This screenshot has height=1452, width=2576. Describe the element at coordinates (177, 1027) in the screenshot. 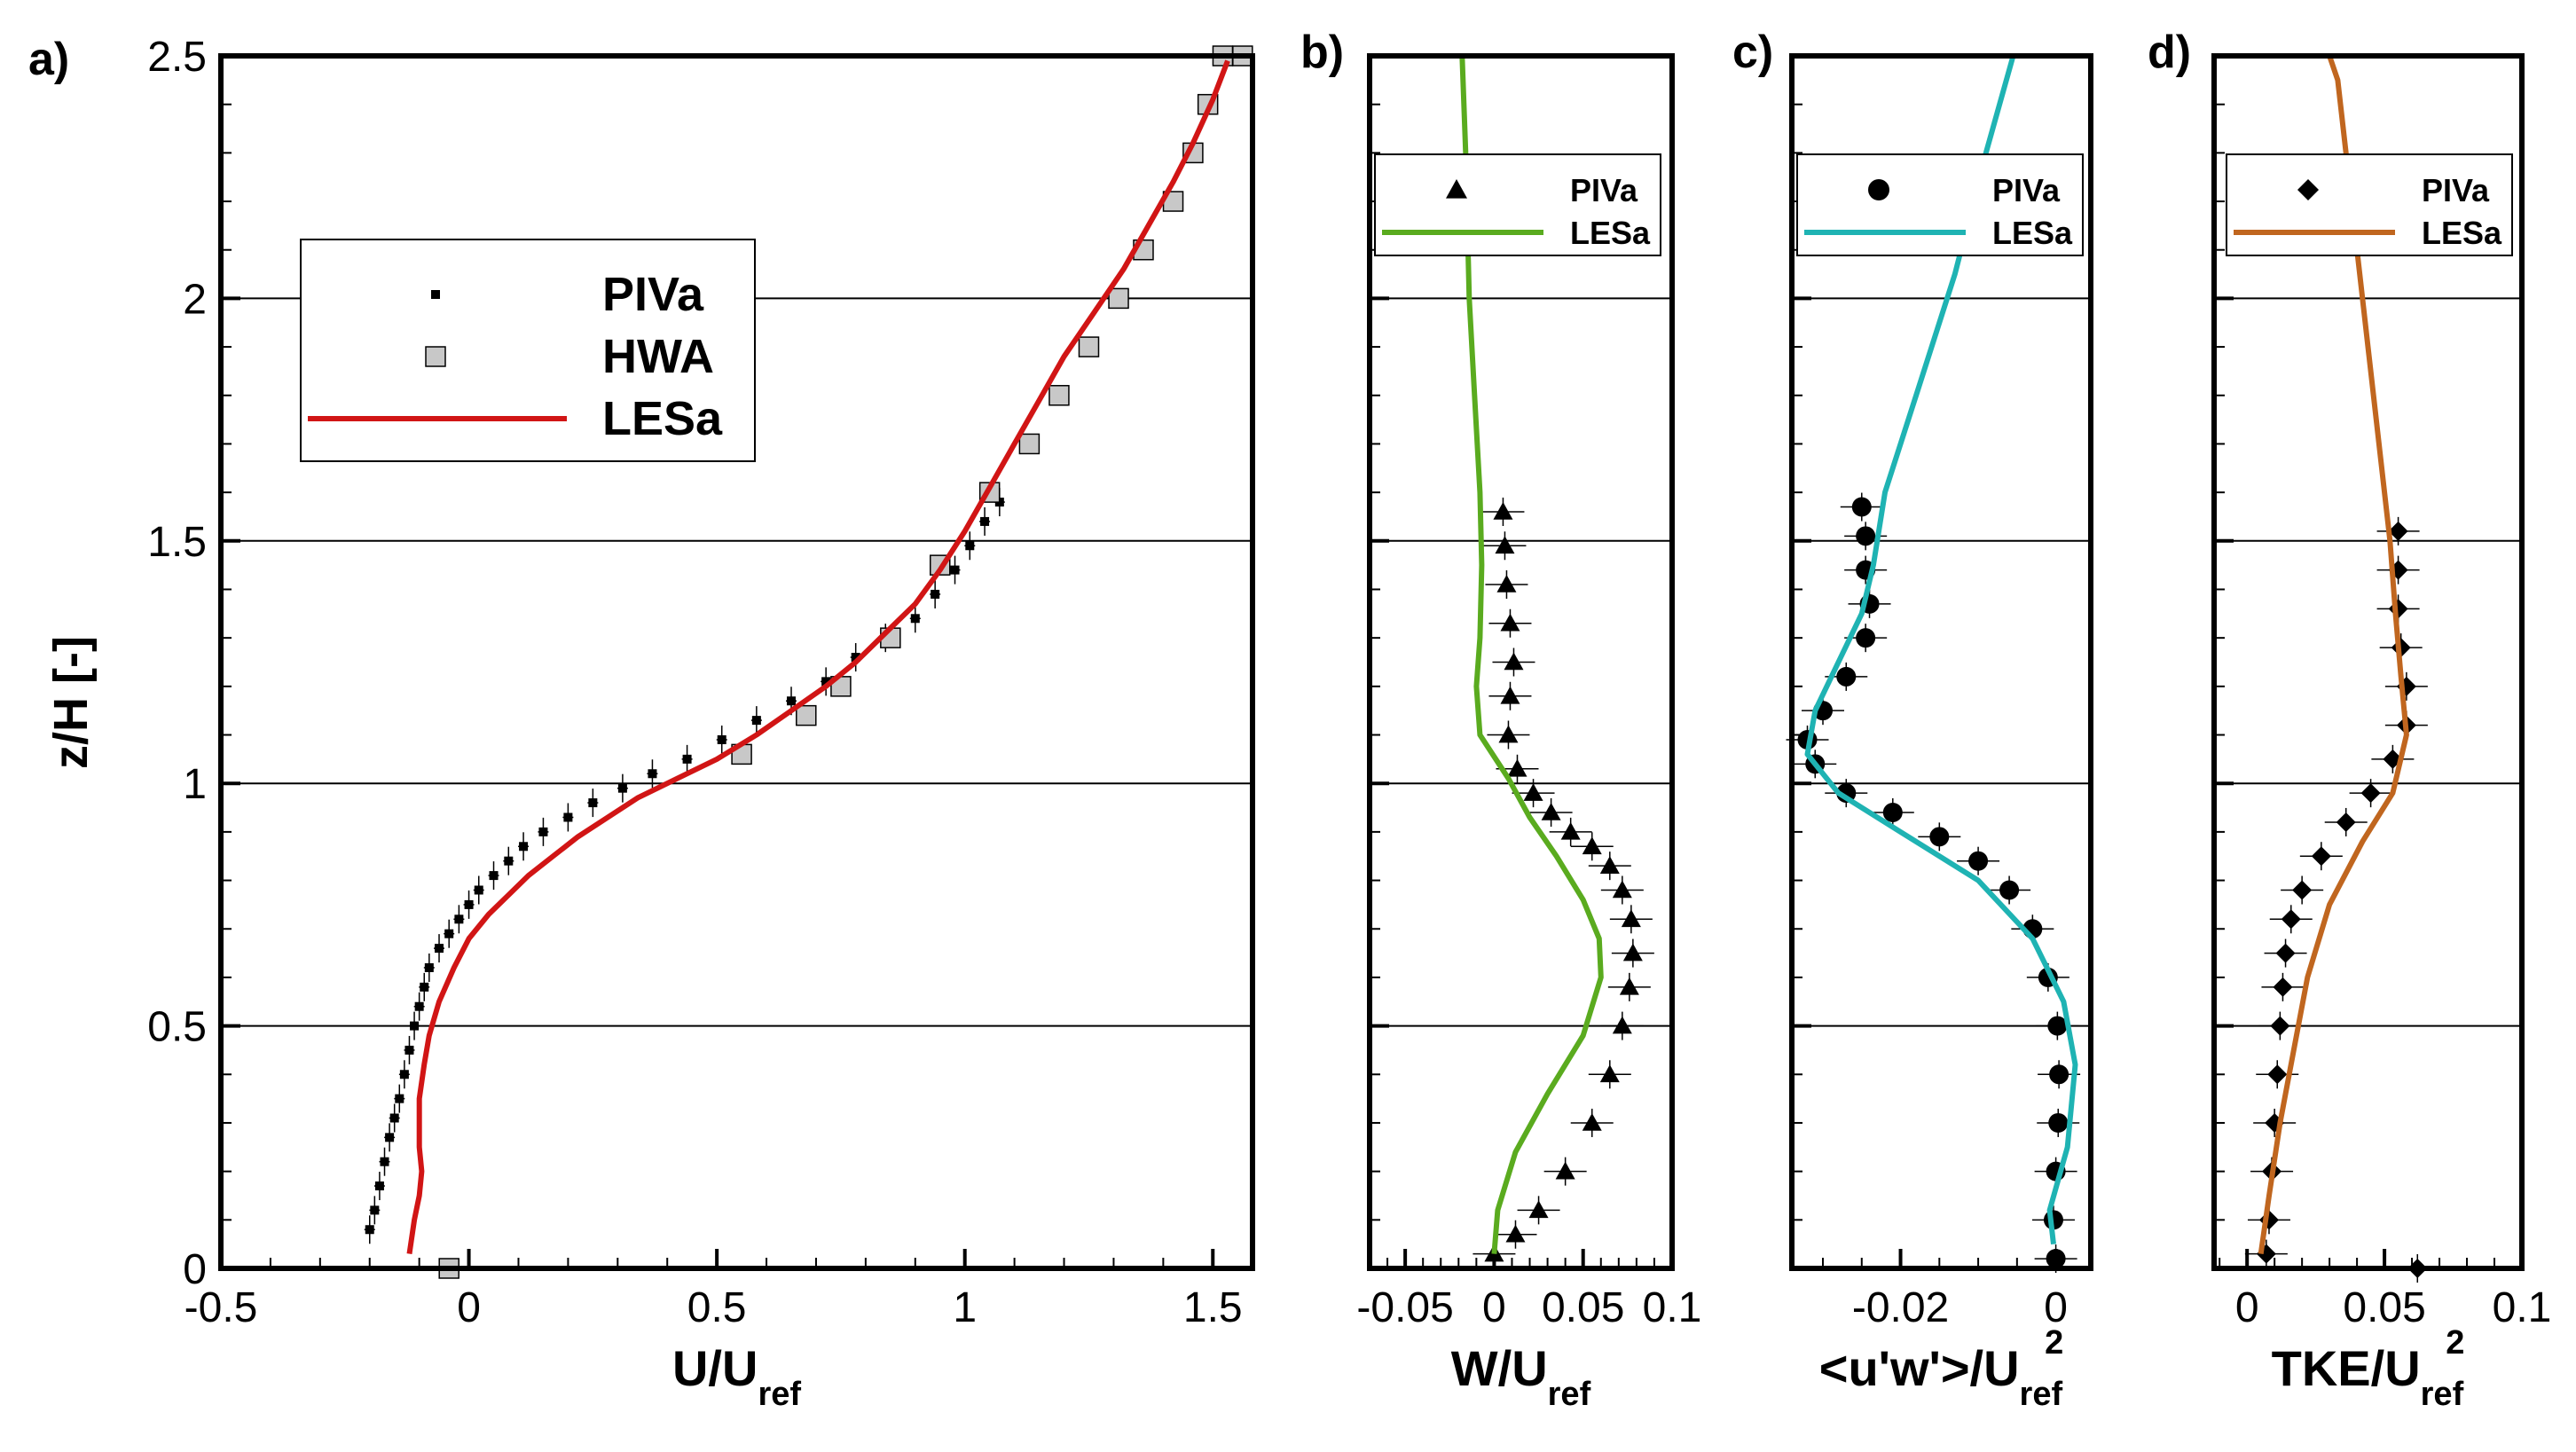

I see `y-tick-label: 0.5` at that location.